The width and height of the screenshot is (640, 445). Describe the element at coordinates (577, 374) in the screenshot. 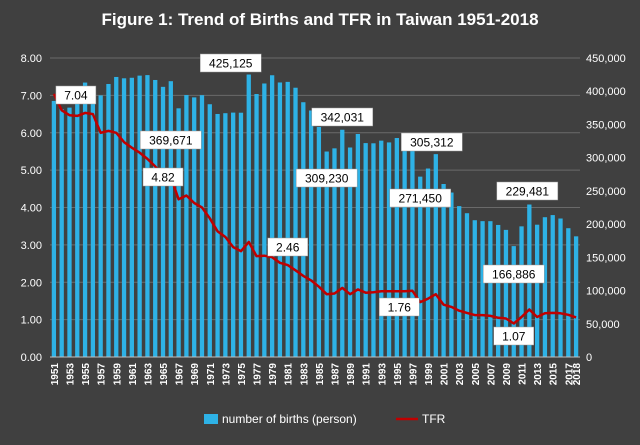

I see `x-tick-label: 2018` at that location.